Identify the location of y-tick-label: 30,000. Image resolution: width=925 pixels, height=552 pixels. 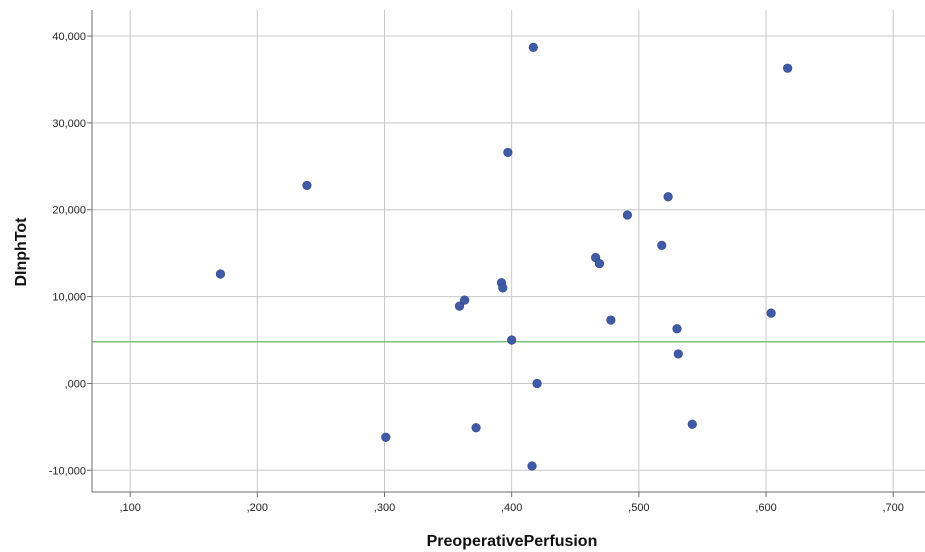
(69, 124).